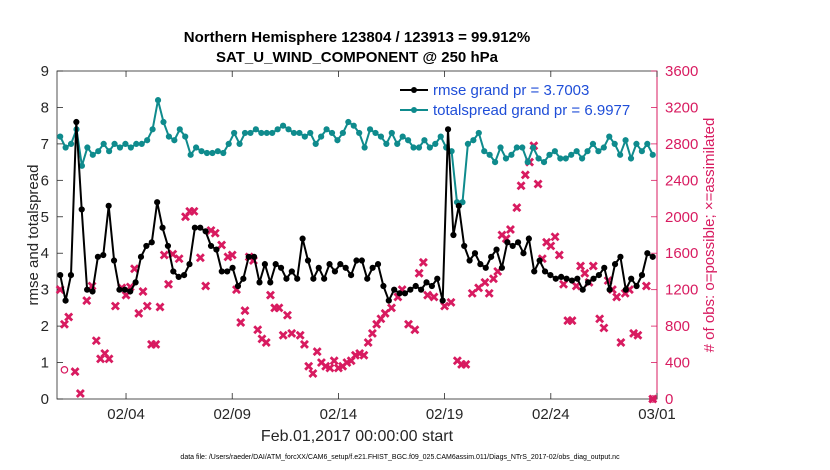 This screenshot has height=470, width=830. What do you see at coordinates (357, 436) in the screenshot?
I see `x-axis-label: Feb.01,2017 00:00:00 start` at bounding box center [357, 436].